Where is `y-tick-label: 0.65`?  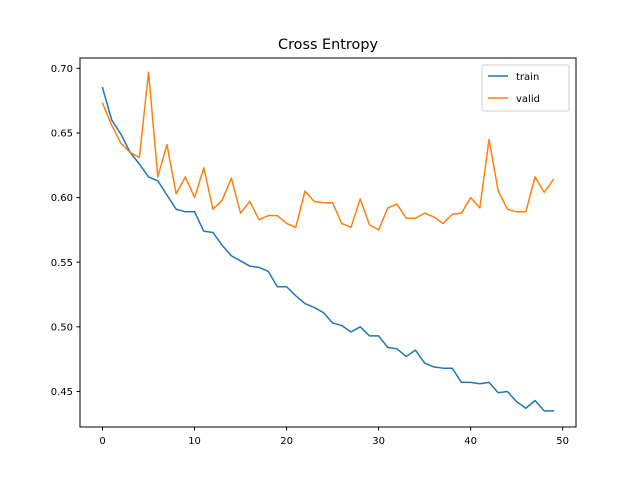 y-tick-label: 0.65 is located at coordinates (62, 134).